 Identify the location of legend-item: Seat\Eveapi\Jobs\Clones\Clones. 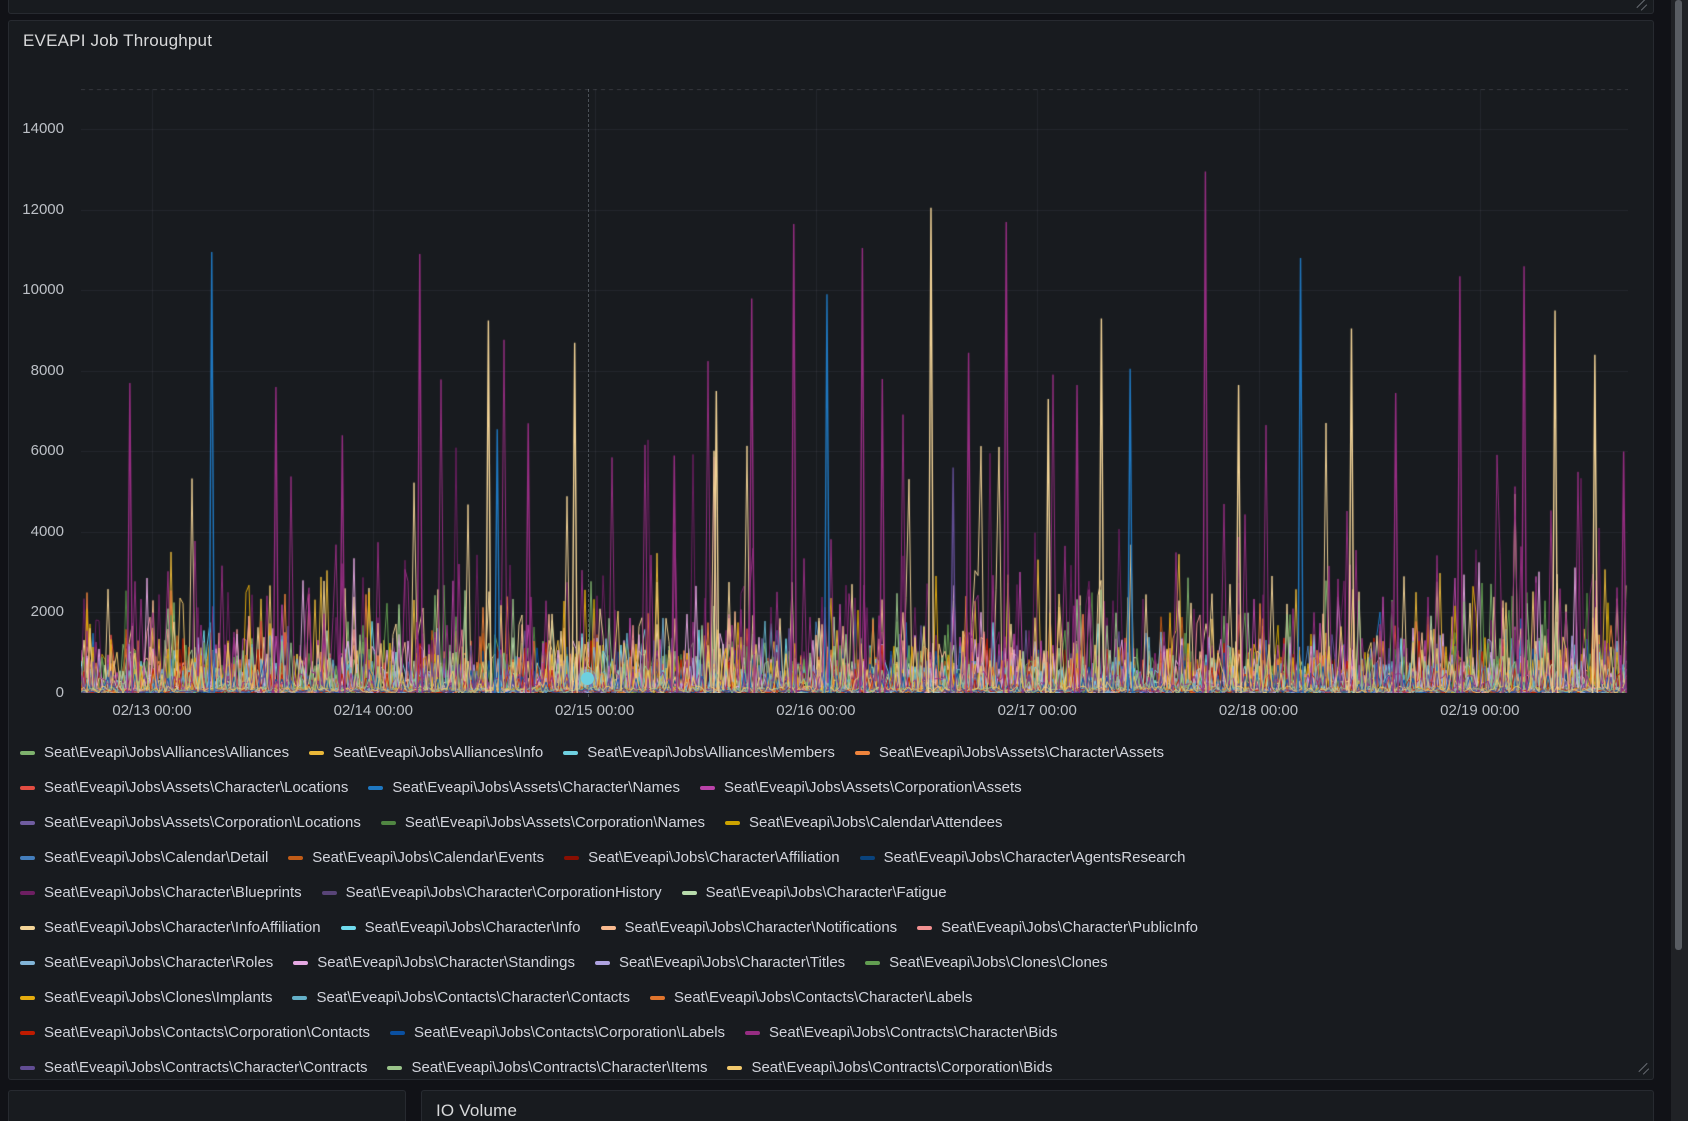
(986, 962).